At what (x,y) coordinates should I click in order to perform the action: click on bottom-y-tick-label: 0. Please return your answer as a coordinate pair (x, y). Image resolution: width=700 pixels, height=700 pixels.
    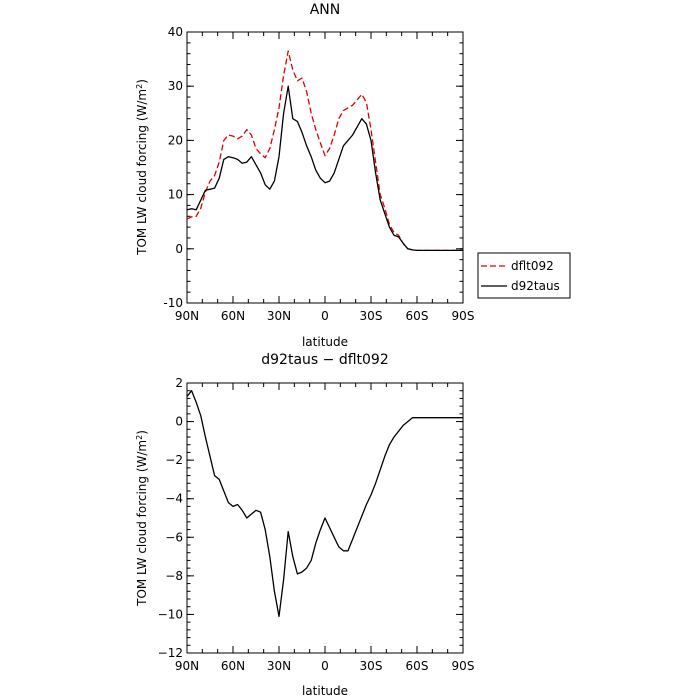
    Looking at the image, I should click on (179, 422).